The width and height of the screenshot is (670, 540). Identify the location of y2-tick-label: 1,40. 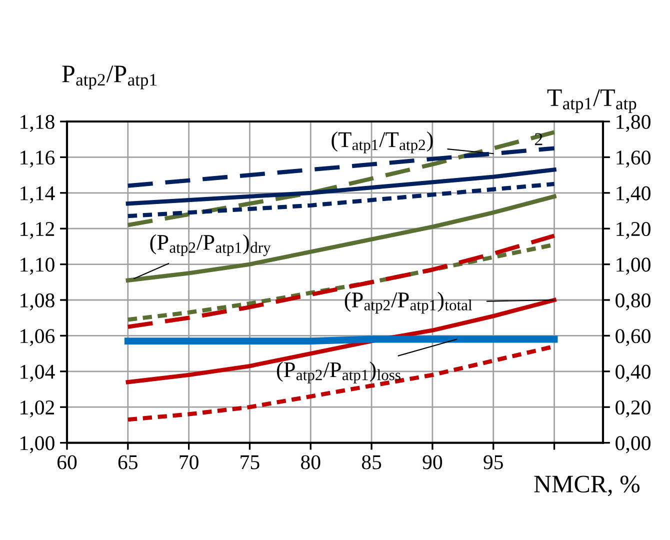
(633, 195).